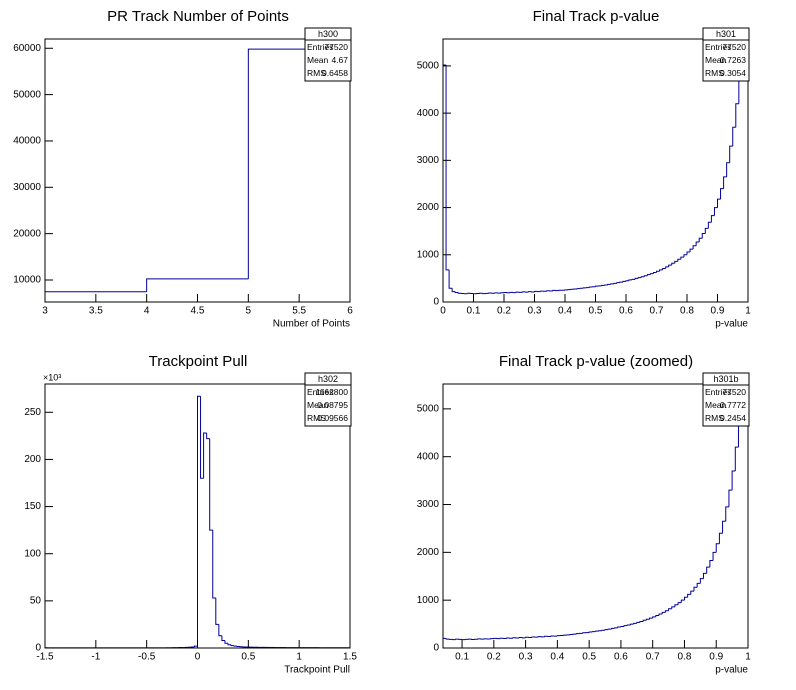  What do you see at coordinates (27, 233) in the screenshot?
I see `y-tick-label: 20000` at bounding box center [27, 233].